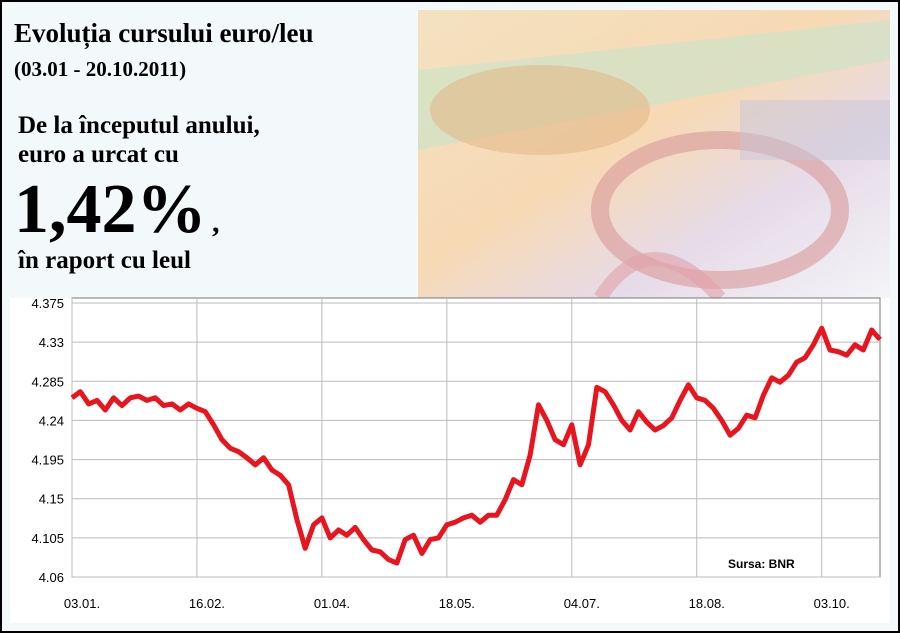 The image size is (900, 633). I want to click on y-tick-label: 4.105, so click(47, 538).